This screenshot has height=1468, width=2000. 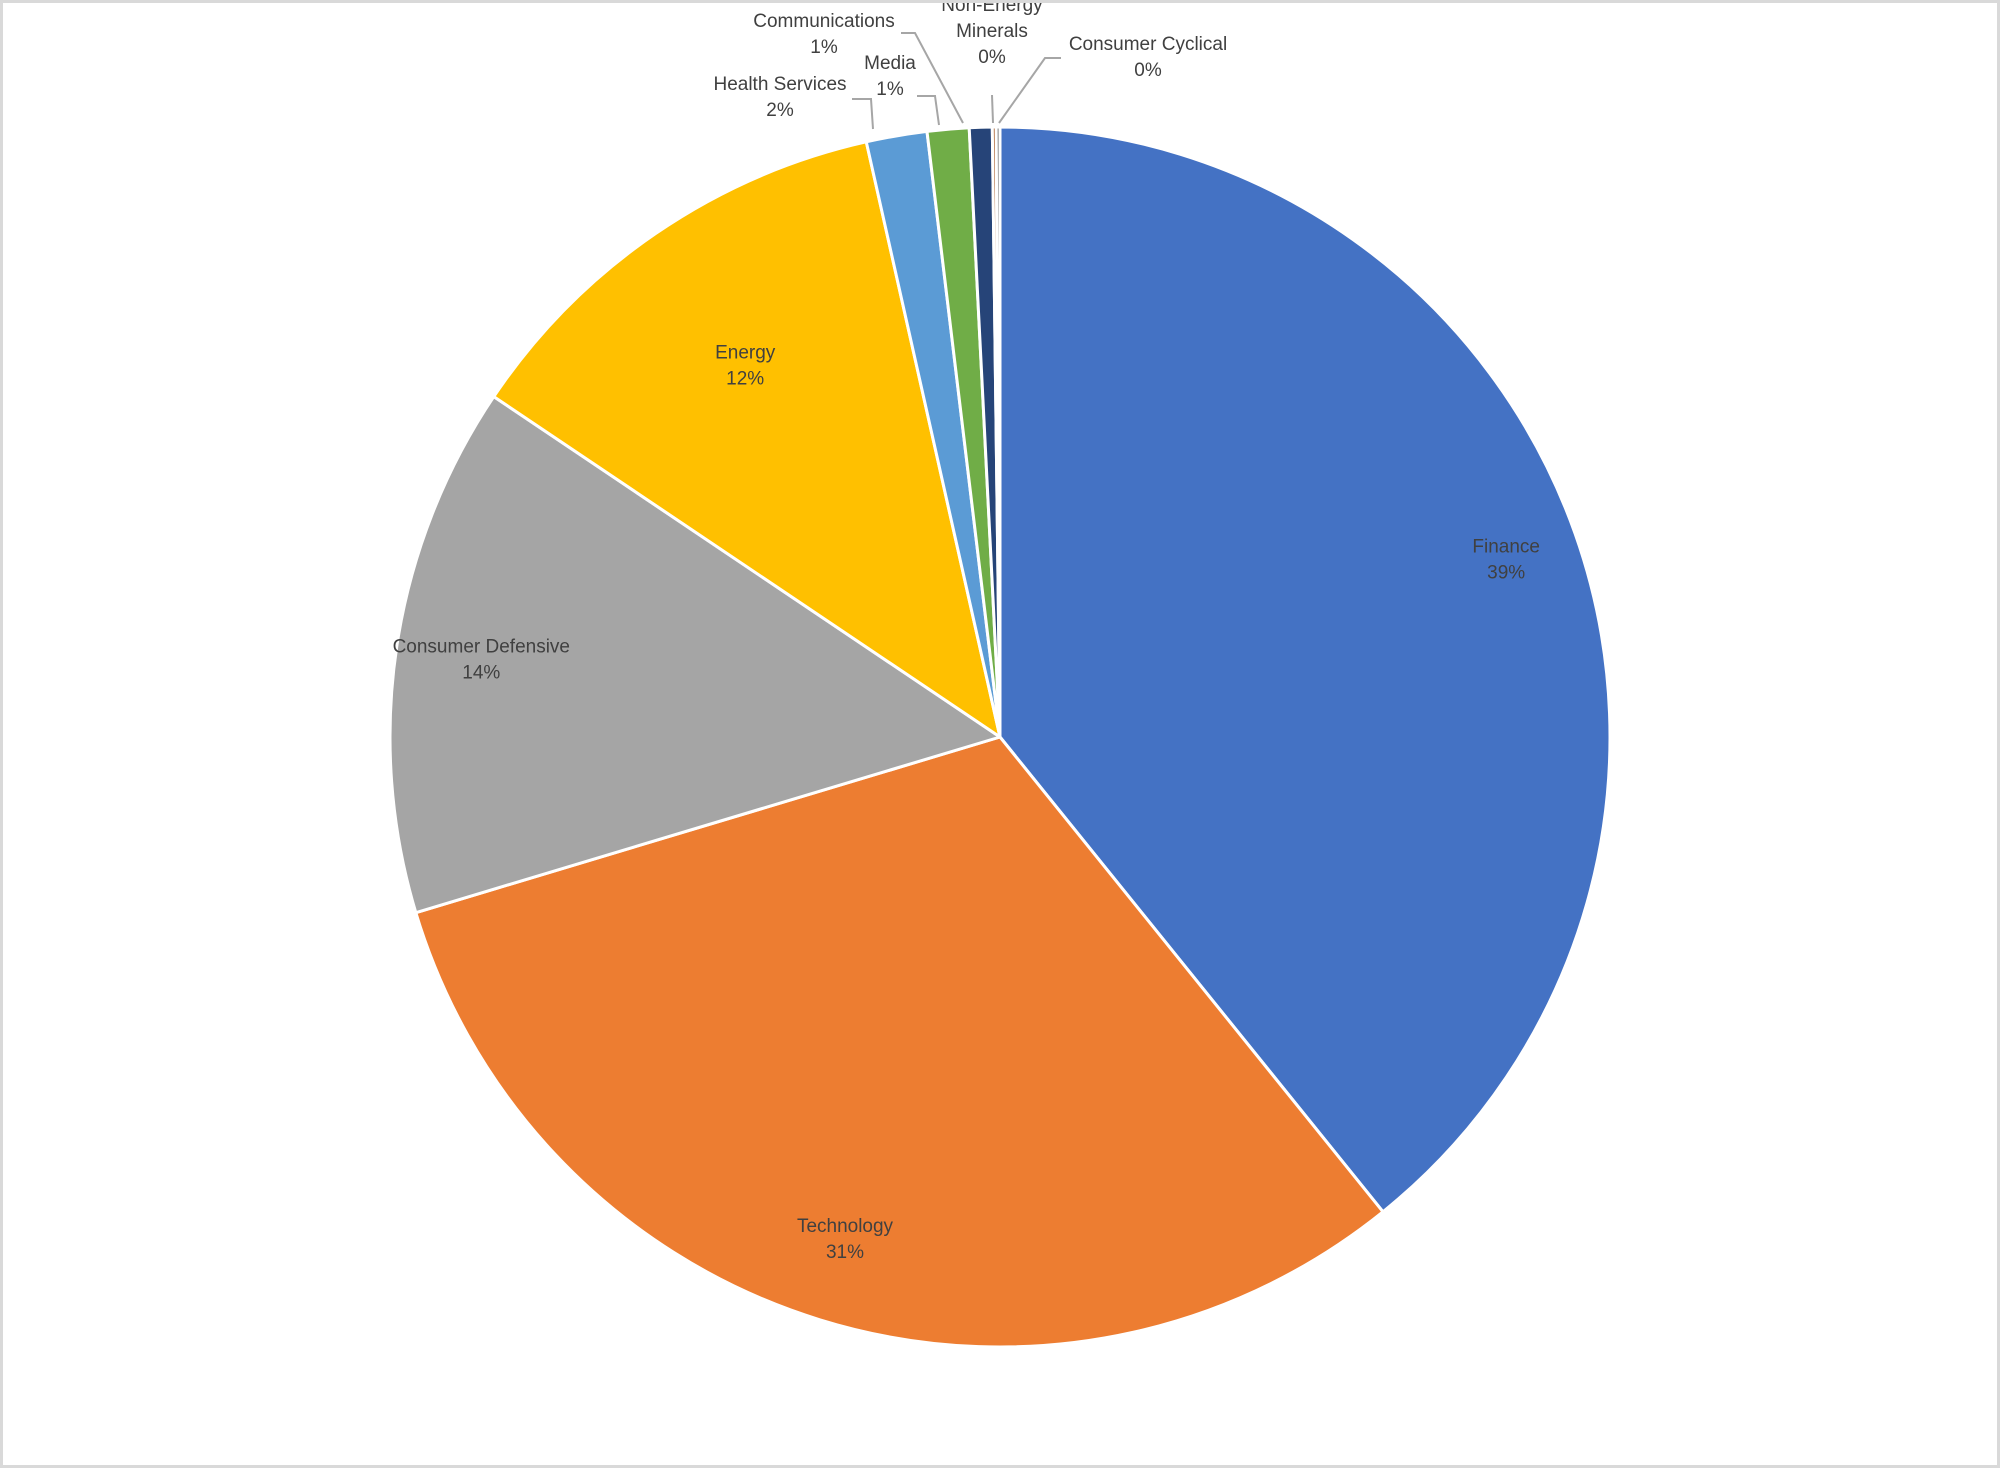 I want to click on leader-line-media, so click(x=928, y=110).